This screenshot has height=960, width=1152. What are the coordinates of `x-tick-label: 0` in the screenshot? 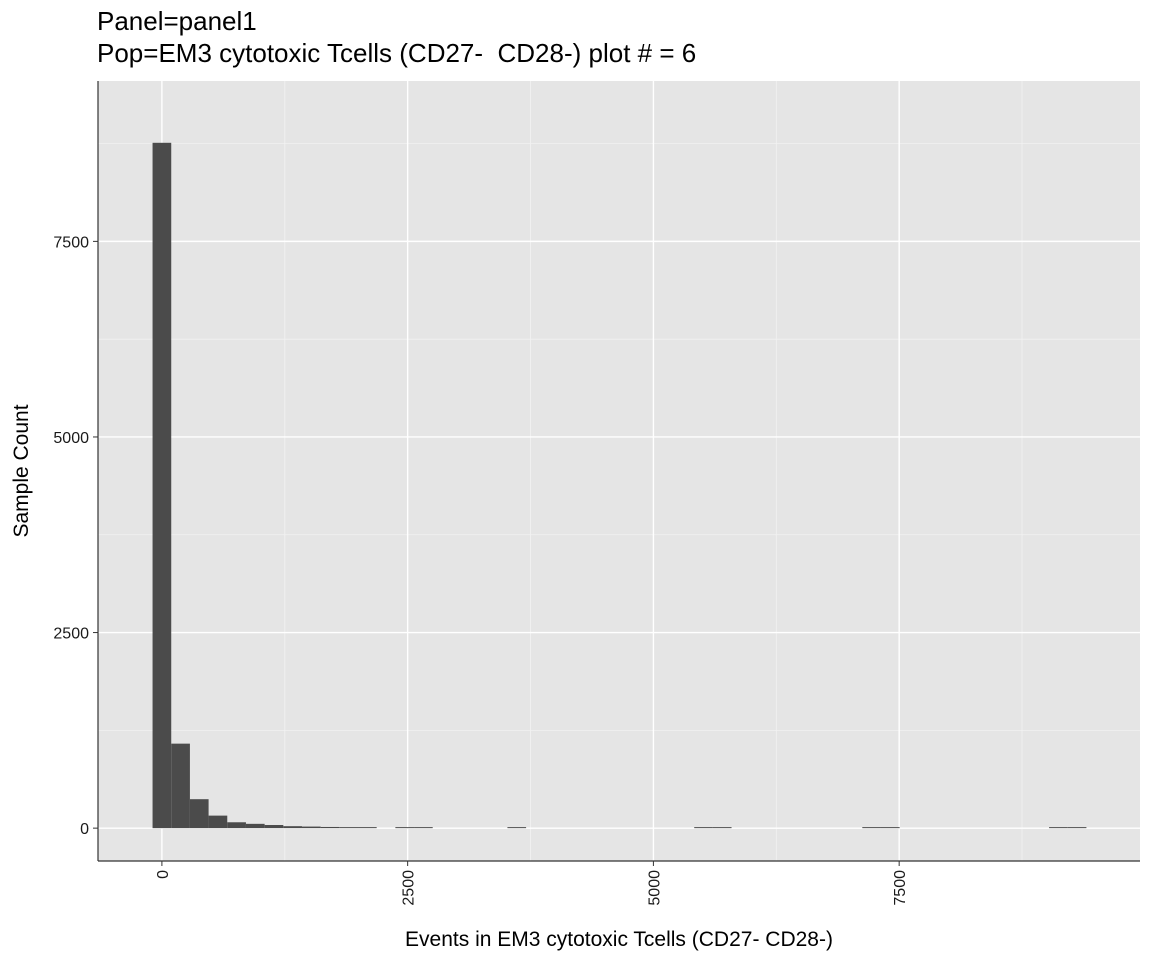 It's located at (163, 874).